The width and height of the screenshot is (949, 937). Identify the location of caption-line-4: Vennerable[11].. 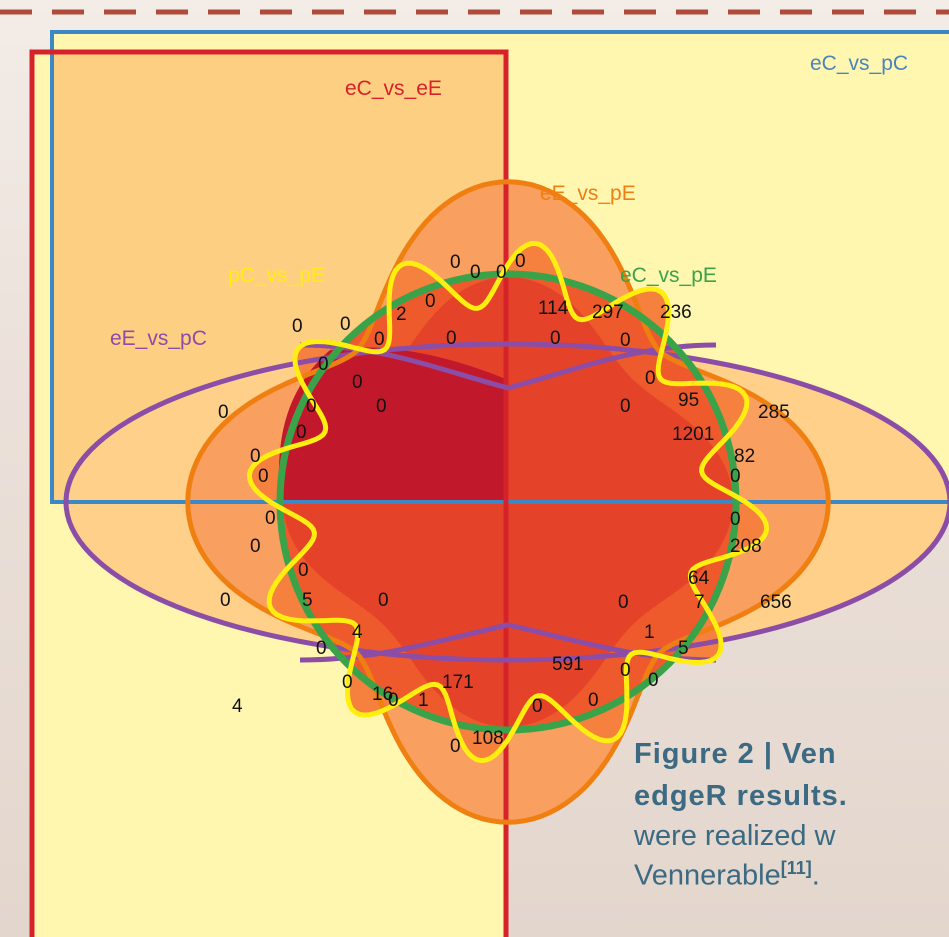
(727, 875).